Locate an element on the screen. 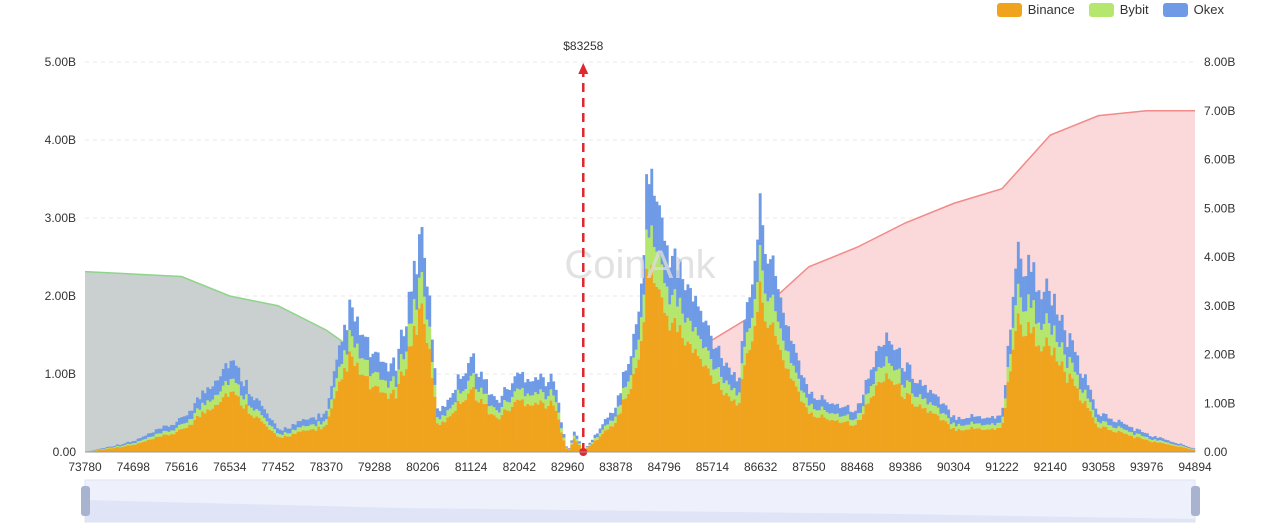  legend-item-okex: Okex is located at coordinates (1193, 9).